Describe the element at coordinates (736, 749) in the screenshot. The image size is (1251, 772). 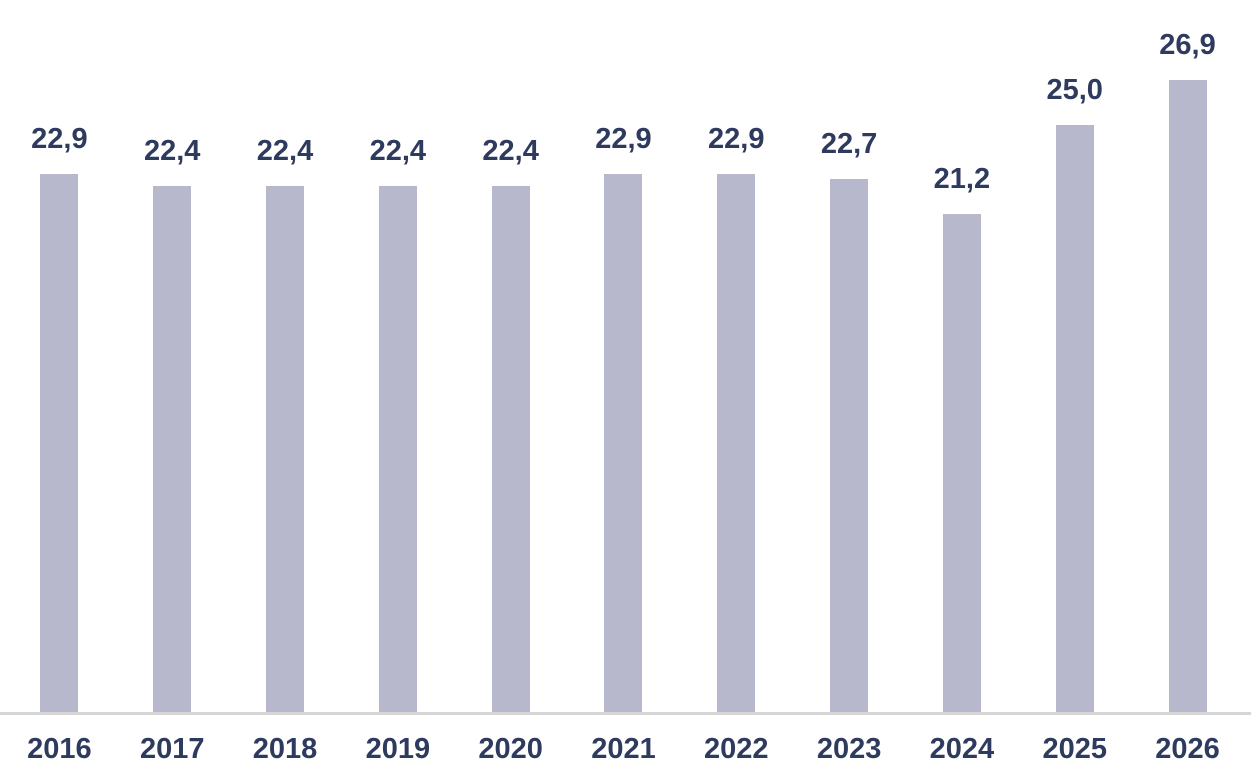
I see `x-axis-tick-label: 2022` at that location.